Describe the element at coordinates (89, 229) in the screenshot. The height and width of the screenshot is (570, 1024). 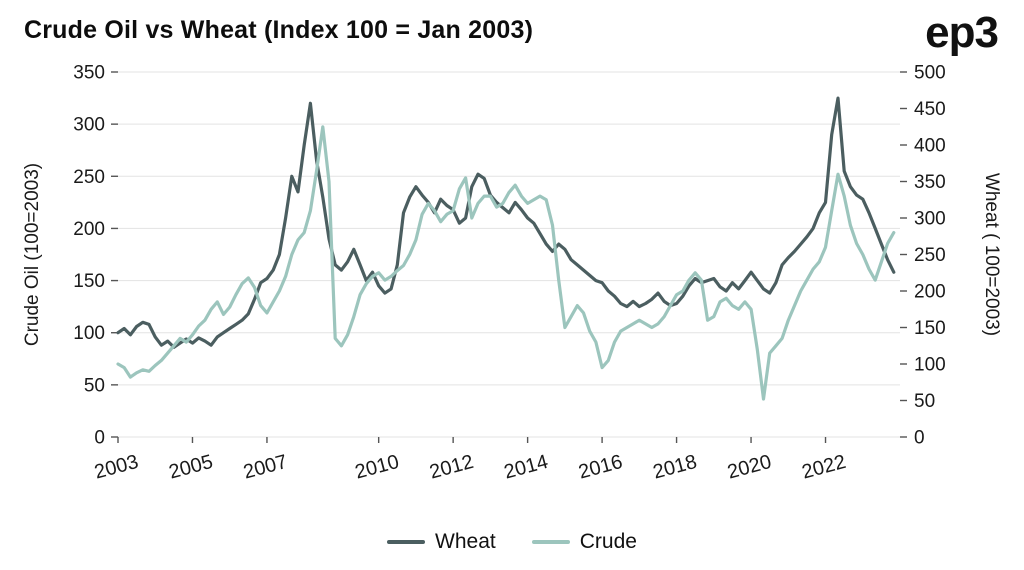
I see `left-axis-tick-label: 200` at that location.